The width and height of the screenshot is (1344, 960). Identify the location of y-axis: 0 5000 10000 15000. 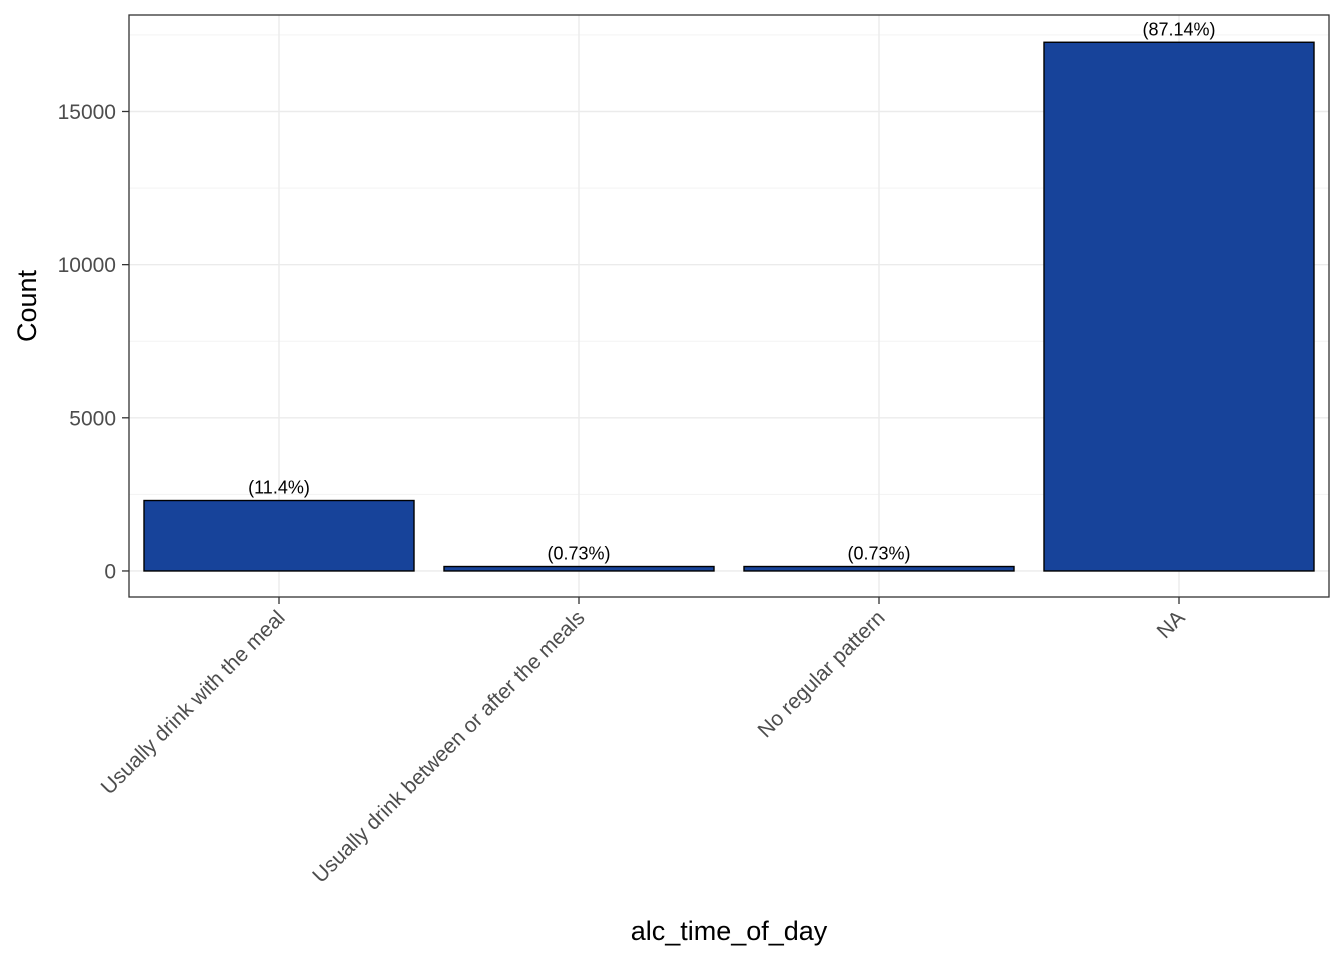
(93, 342).